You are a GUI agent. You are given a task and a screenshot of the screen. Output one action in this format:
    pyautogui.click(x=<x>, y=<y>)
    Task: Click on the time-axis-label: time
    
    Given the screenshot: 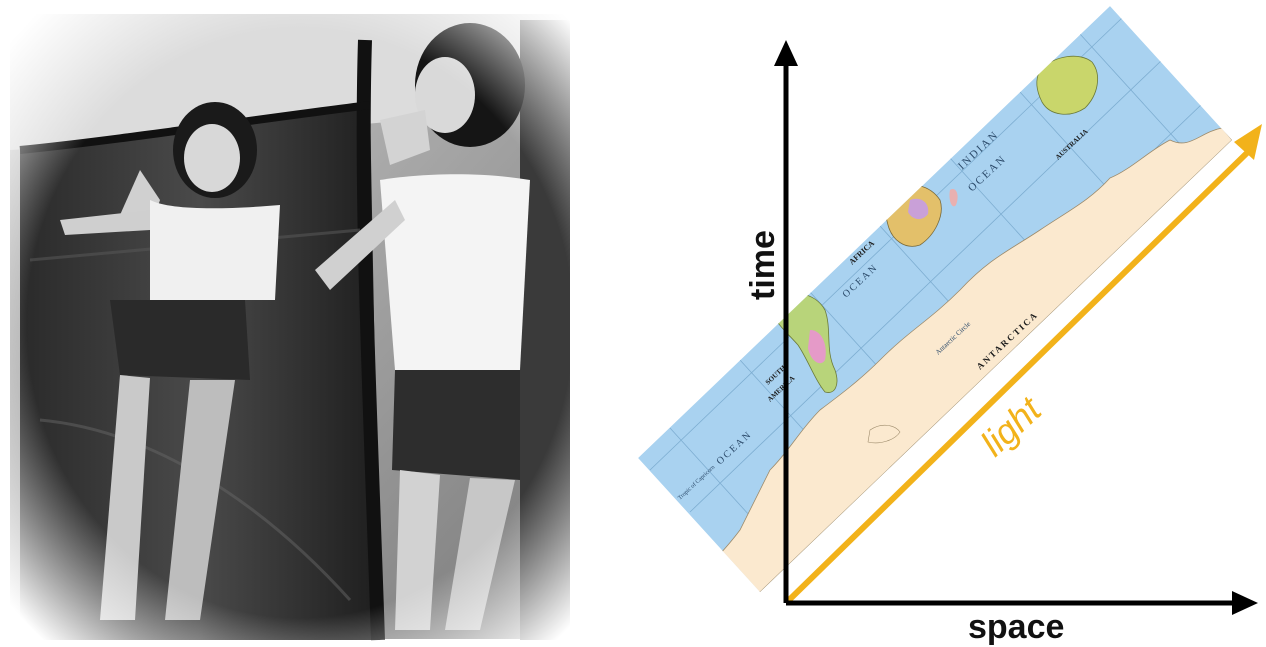 What is the action you would take?
    pyautogui.click(x=763, y=265)
    